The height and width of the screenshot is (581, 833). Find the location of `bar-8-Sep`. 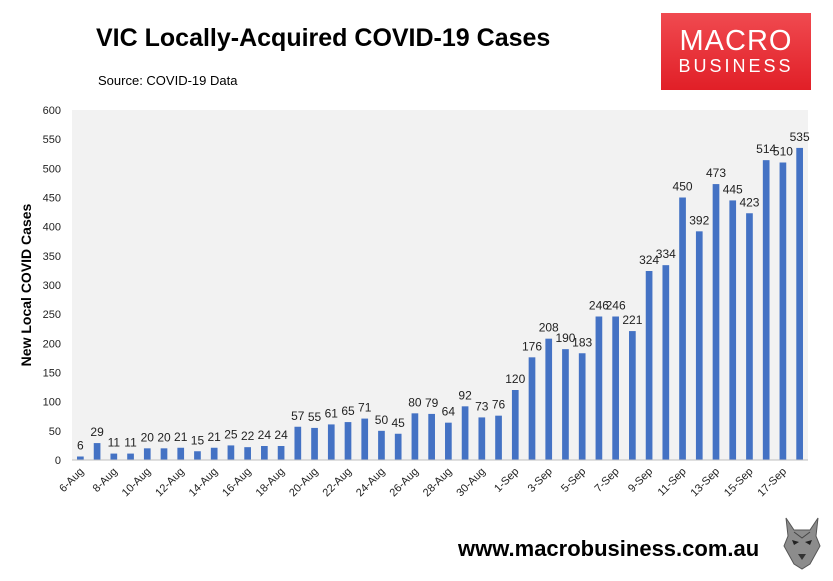

bar-8-Sep is located at coordinates (632, 395).